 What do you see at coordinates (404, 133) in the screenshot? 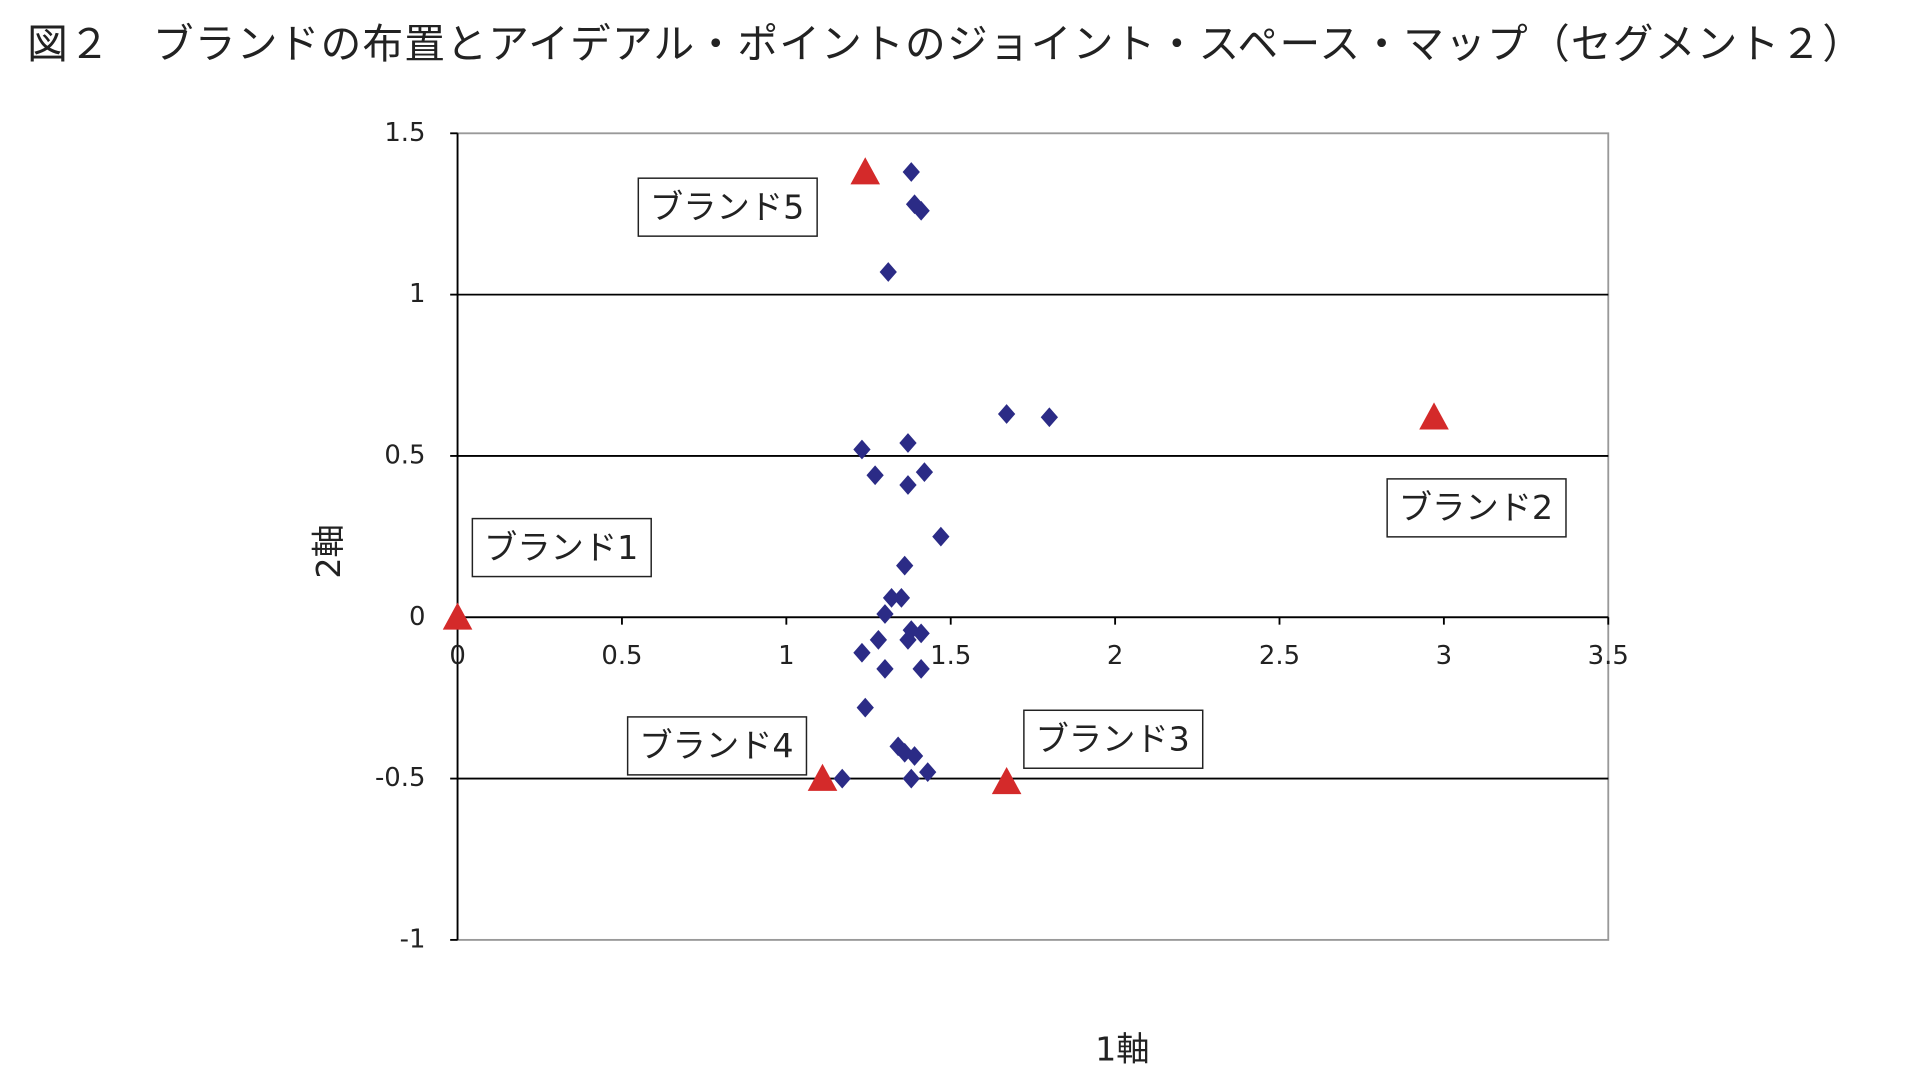
I see `y-tick-label: 1.5` at bounding box center [404, 133].